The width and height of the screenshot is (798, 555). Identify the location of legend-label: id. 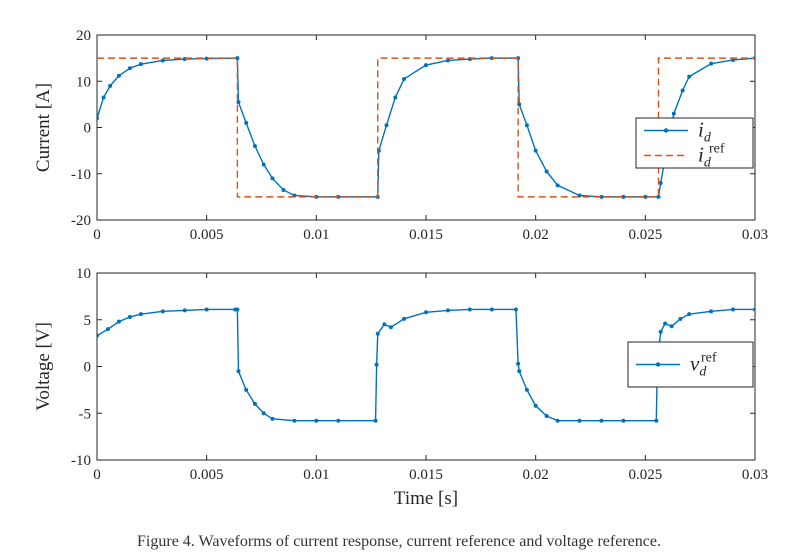
(705, 157).